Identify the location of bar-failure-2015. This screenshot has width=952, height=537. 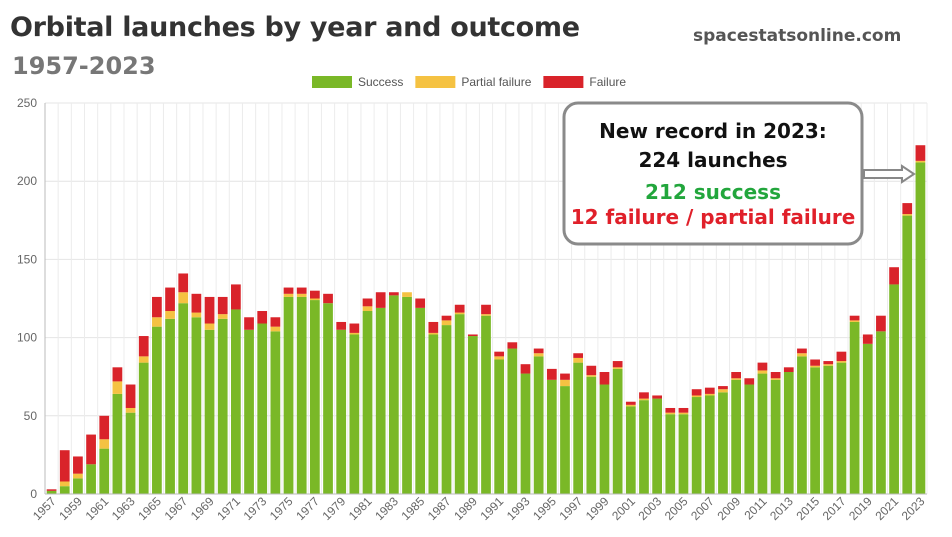
(815, 362).